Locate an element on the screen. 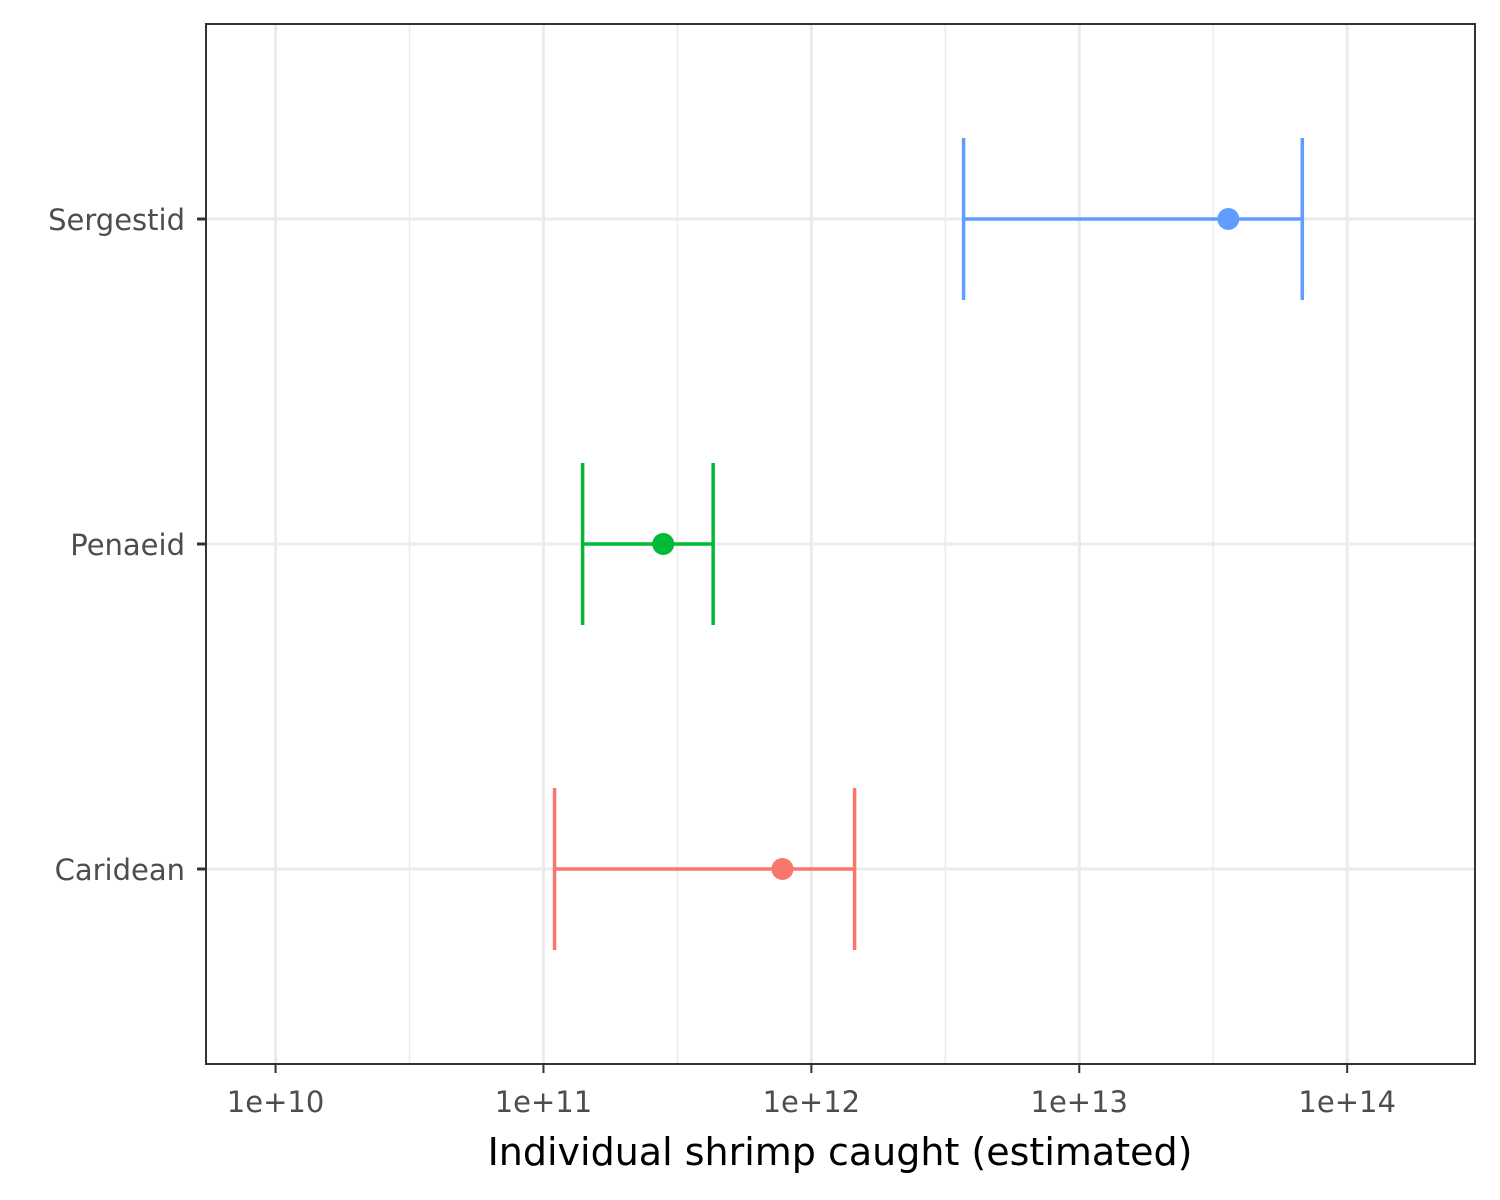 This screenshot has height=1200, width=1500. x-axis-title: Individual shrimp caught (estimated) is located at coordinates (840, 1152).